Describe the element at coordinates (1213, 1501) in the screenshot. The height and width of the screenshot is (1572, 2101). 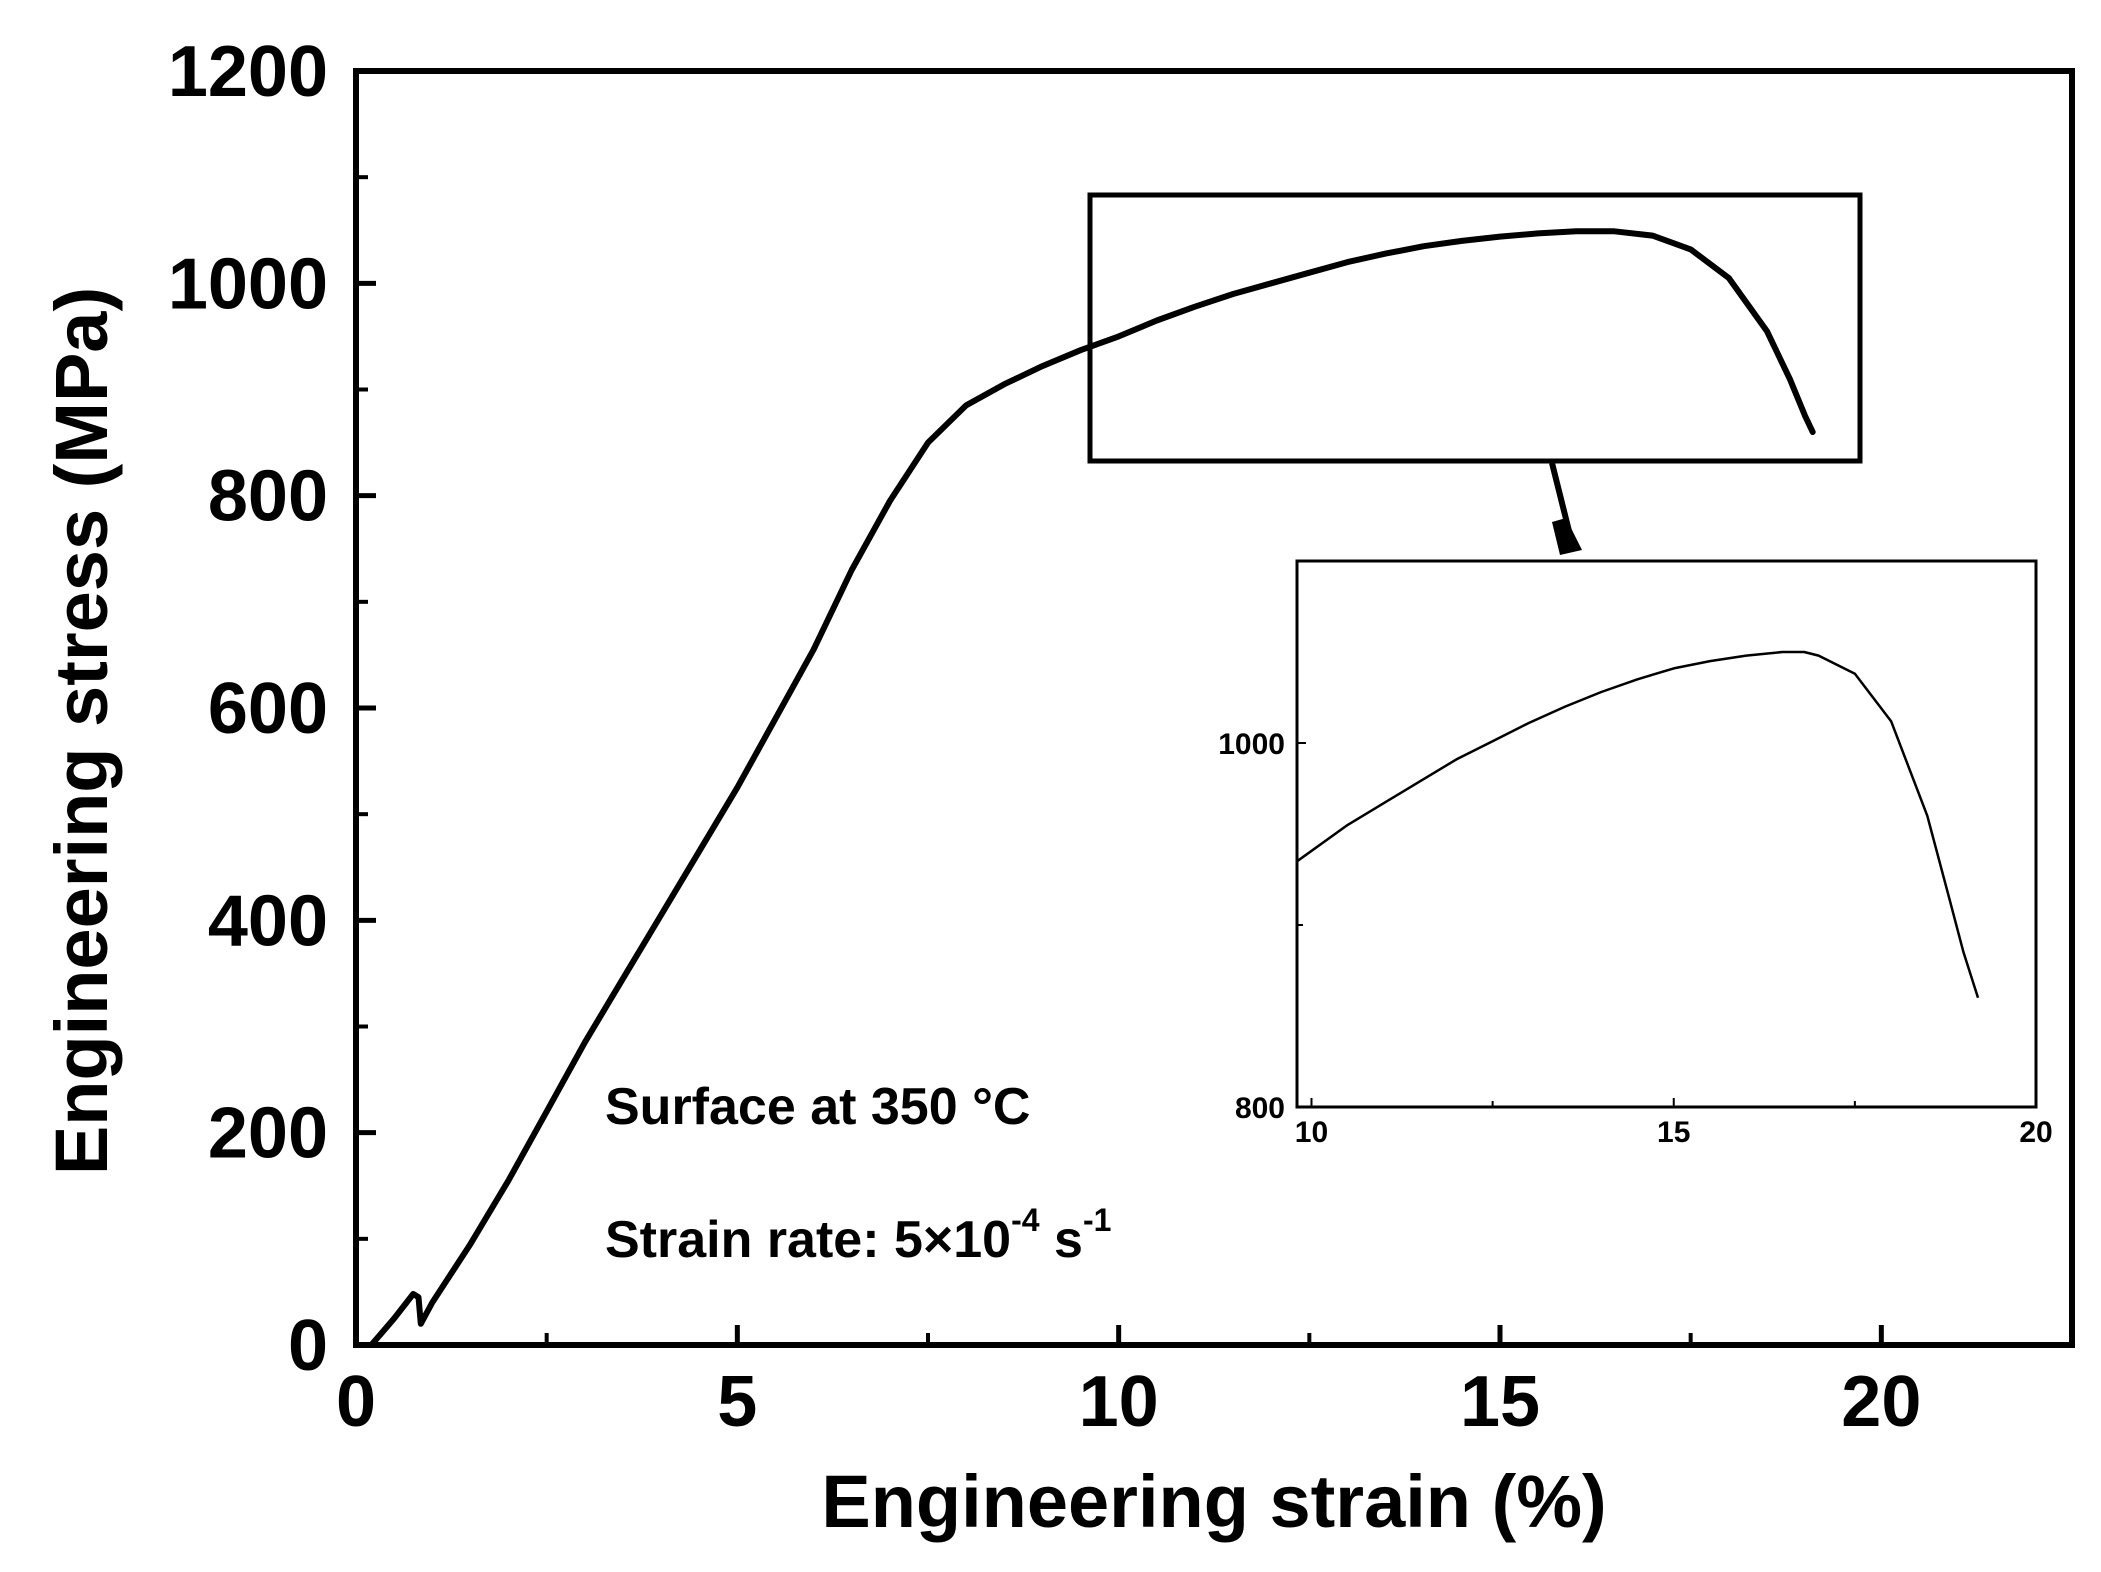
I see `x-axis-title: Engineering strain (%)` at that location.